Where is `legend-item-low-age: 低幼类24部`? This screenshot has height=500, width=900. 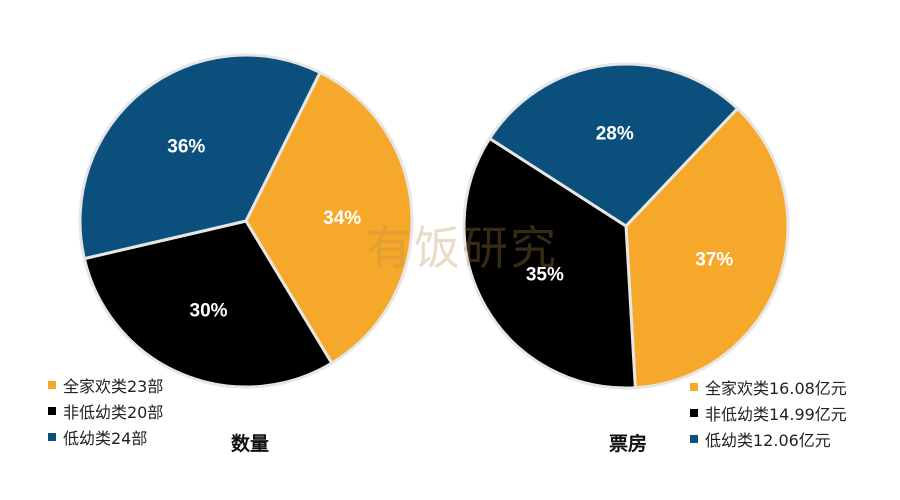
legend-item-low-age: 低幼类24部 is located at coordinates (105, 437).